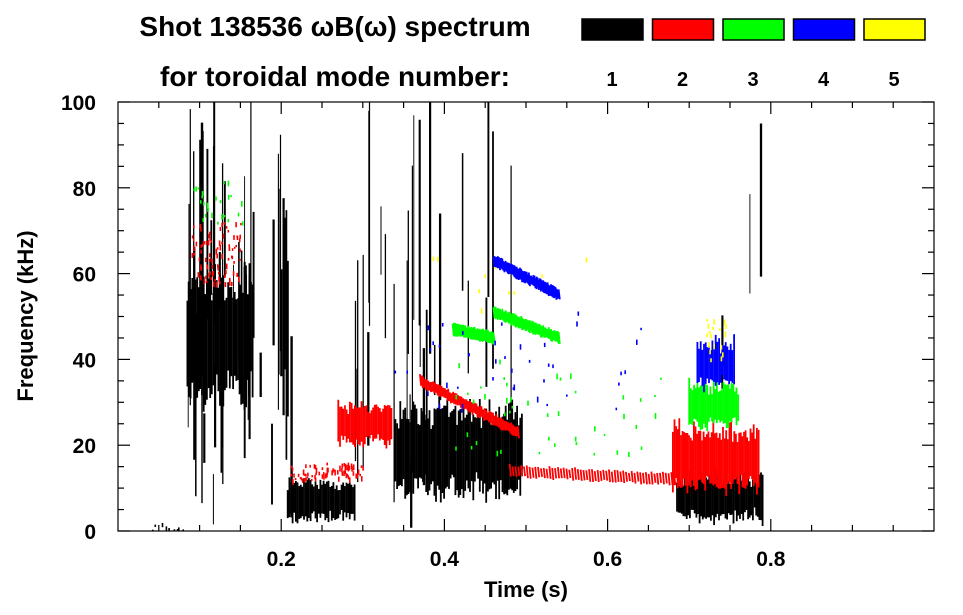 The height and width of the screenshot is (615, 963). What do you see at coordinates (25, 315) in the screenshot?
I see `y-axis-label: Frequency (kHz)` at bounding box center [25, 315].